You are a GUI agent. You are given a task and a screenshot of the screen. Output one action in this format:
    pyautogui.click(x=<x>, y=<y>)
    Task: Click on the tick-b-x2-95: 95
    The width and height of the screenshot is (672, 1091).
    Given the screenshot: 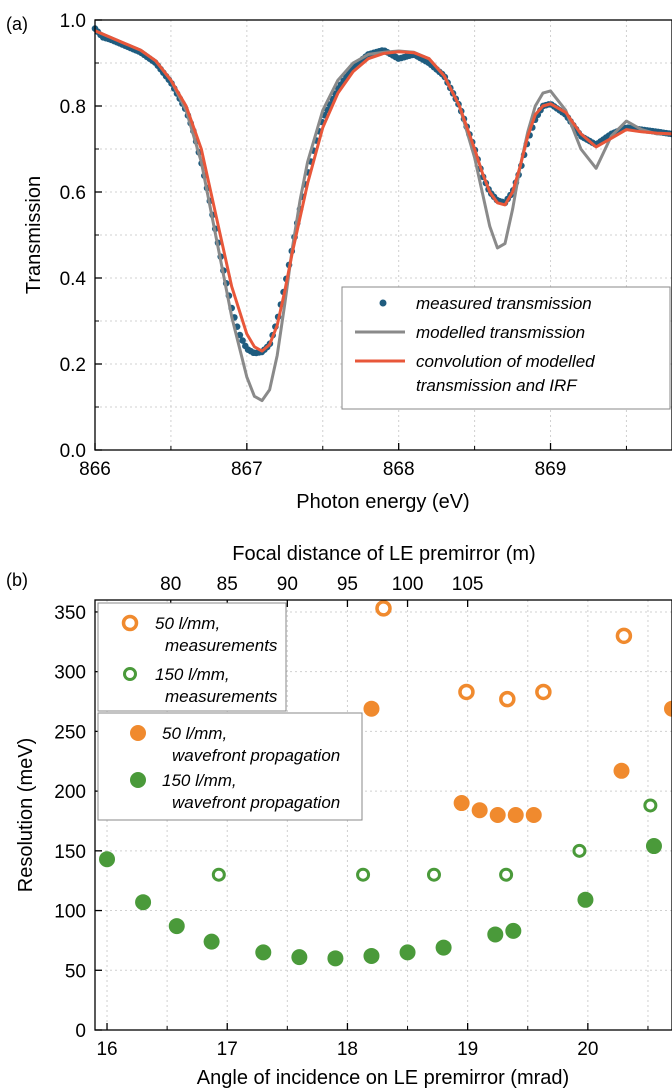 What is the action you would take?
    pyautogui.click(x=347, y=584)
    